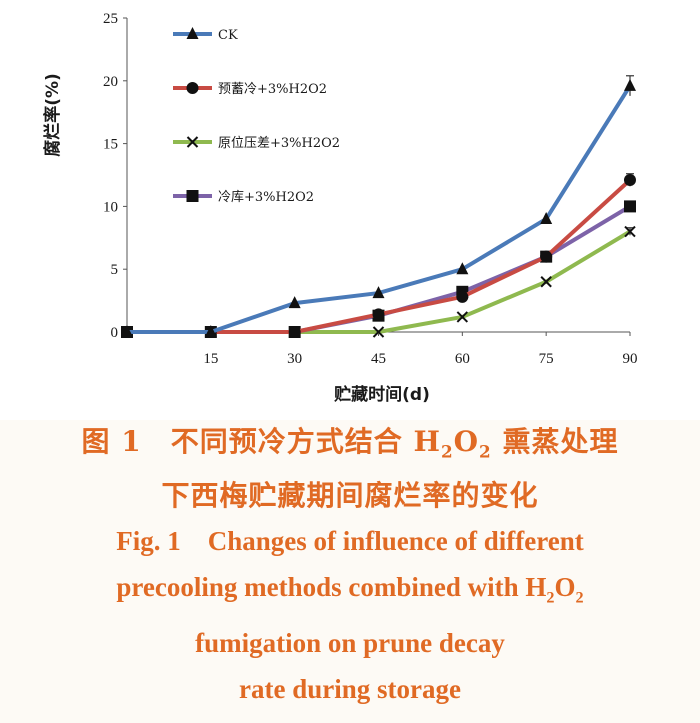 The height and width of the screenshot is (723, 700). What do you see at coordinates (110, 207) in the screenshot?
I see `y-tick-label: 10` at bounding box center [110, 207].